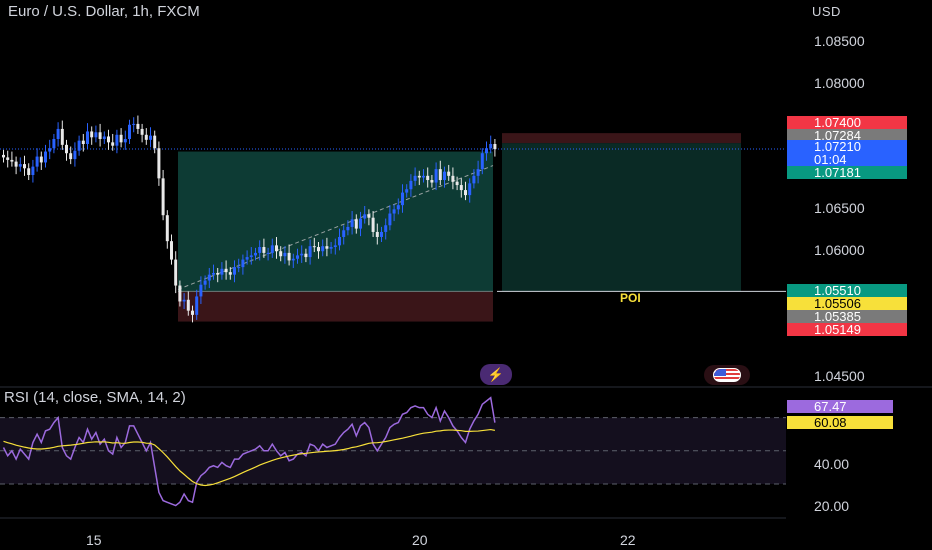 The height and width of the screenshot is (550, 932). What do you see at coordinates (839, 83) in the screenshot?
I see `price-tick: 1.08000` at bounding box center [839, 83].